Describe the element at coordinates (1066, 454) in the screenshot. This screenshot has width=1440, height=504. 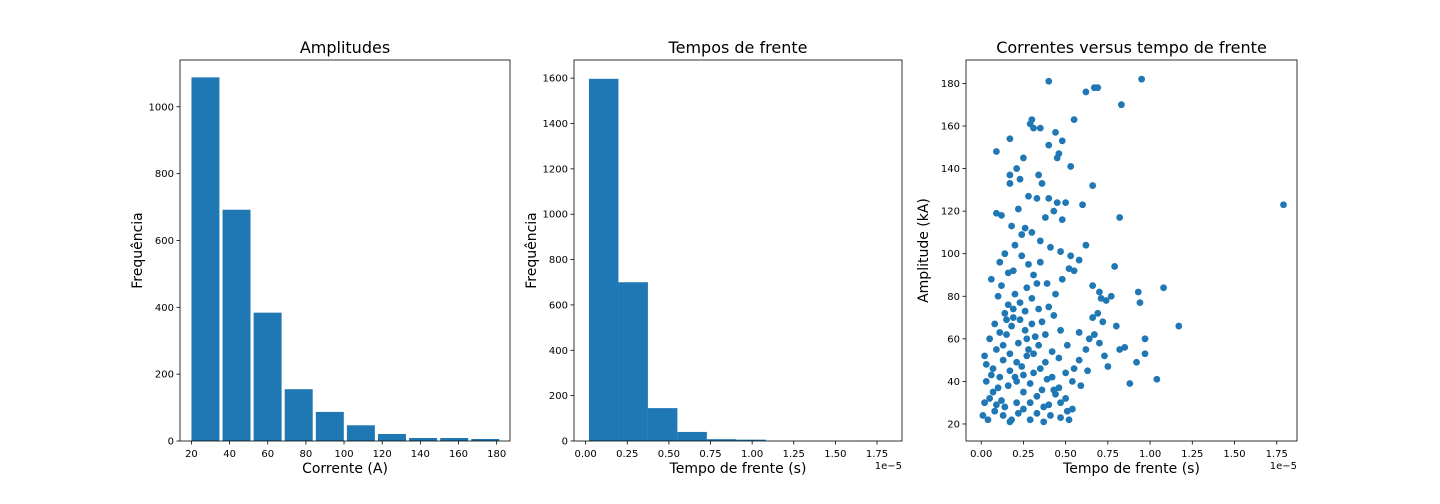
I see `x-tick-label: 0.50` at that location.